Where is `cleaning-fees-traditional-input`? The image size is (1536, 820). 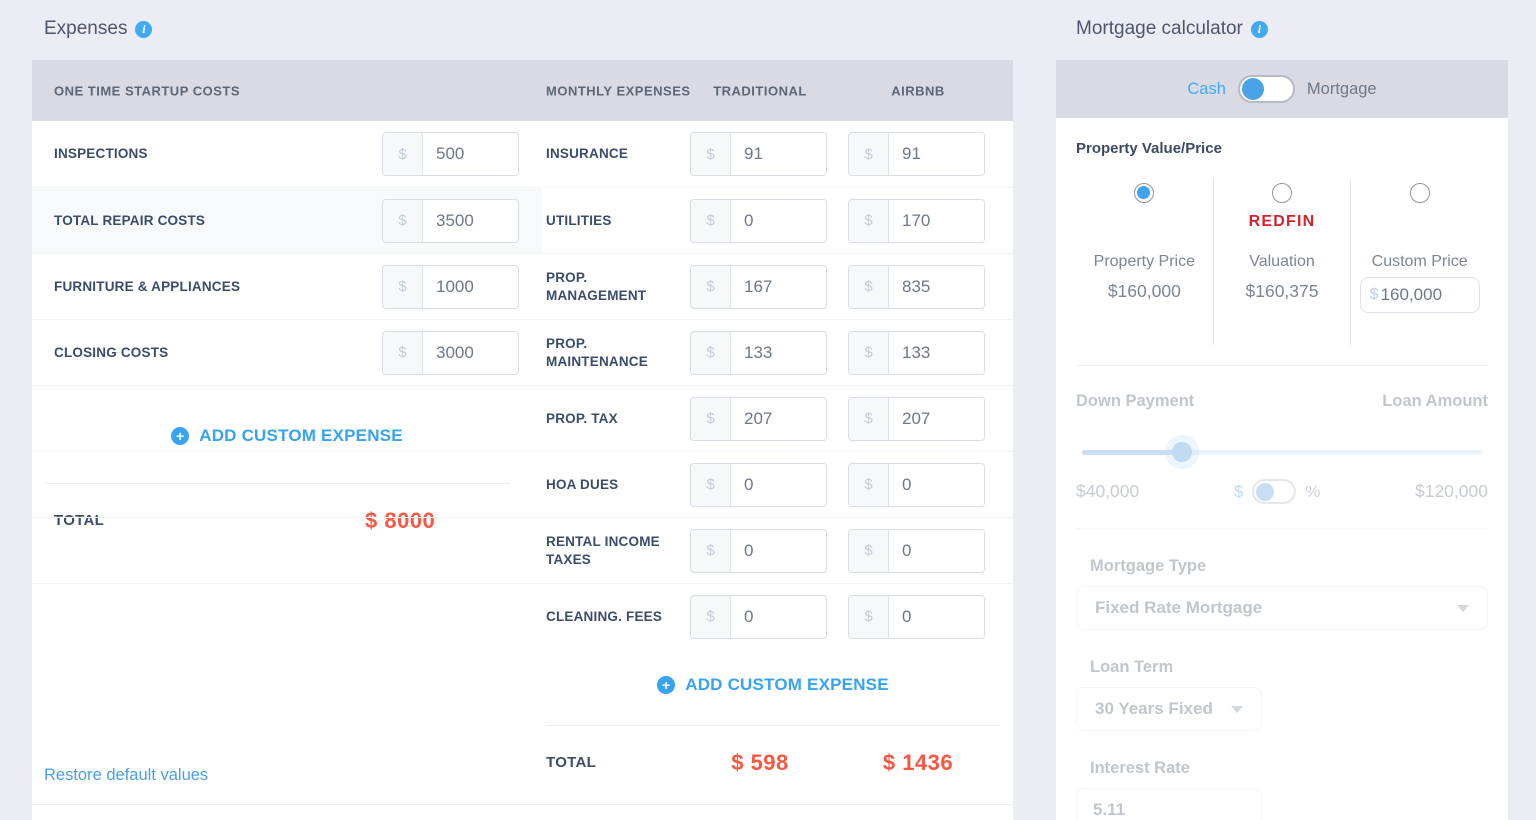 cleaning-fees-traditional-input is located at coordinates (778, 616).